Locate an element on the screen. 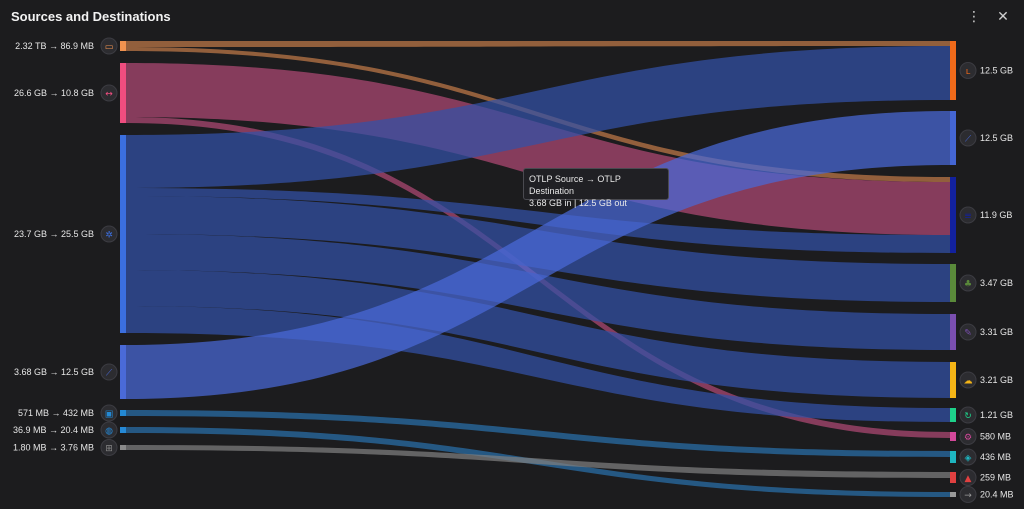 The height and width of the screenshot is (509, 1024). cog-icon: ✲ is located at coordinates (109, 236).